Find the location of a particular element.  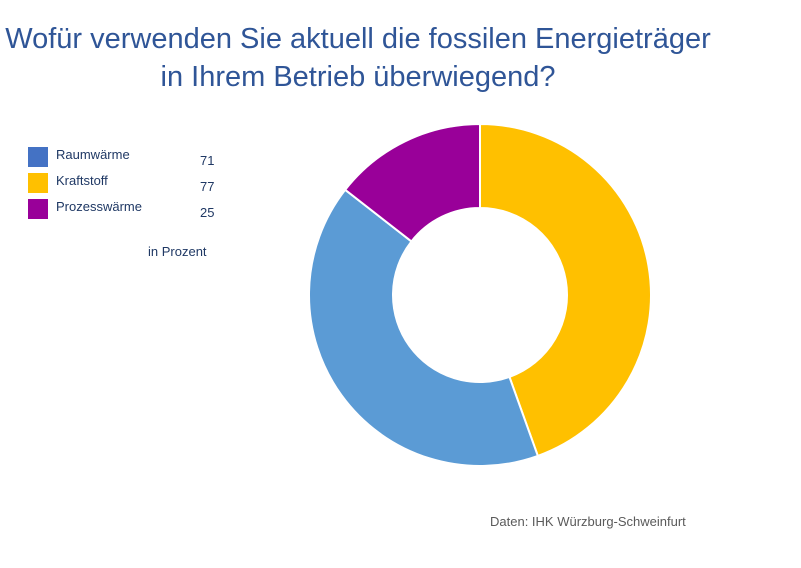

legend-swatch-prozesswaerme is located at coordinates (38, 209).